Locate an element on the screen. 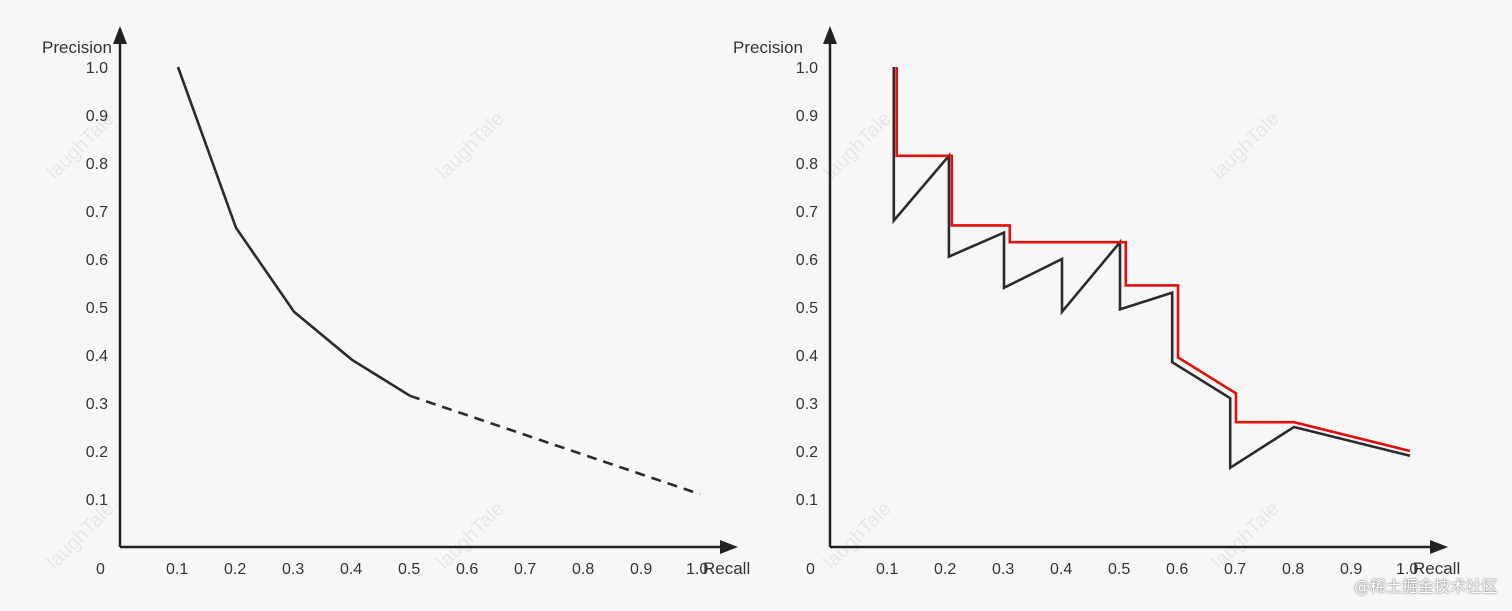 This screenshot has height=611, width=1512. pr-curve-line is located at coordinates (293, 231).